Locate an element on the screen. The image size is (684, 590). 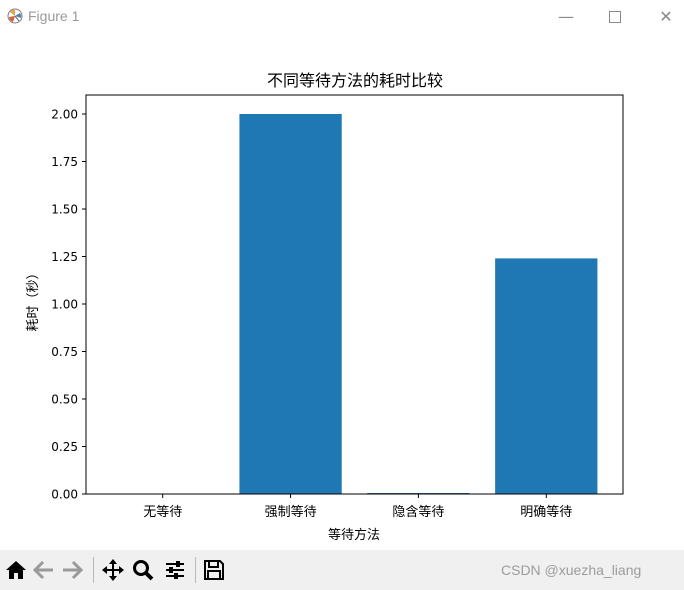
pan-icon is located at coordinates (113, 570).